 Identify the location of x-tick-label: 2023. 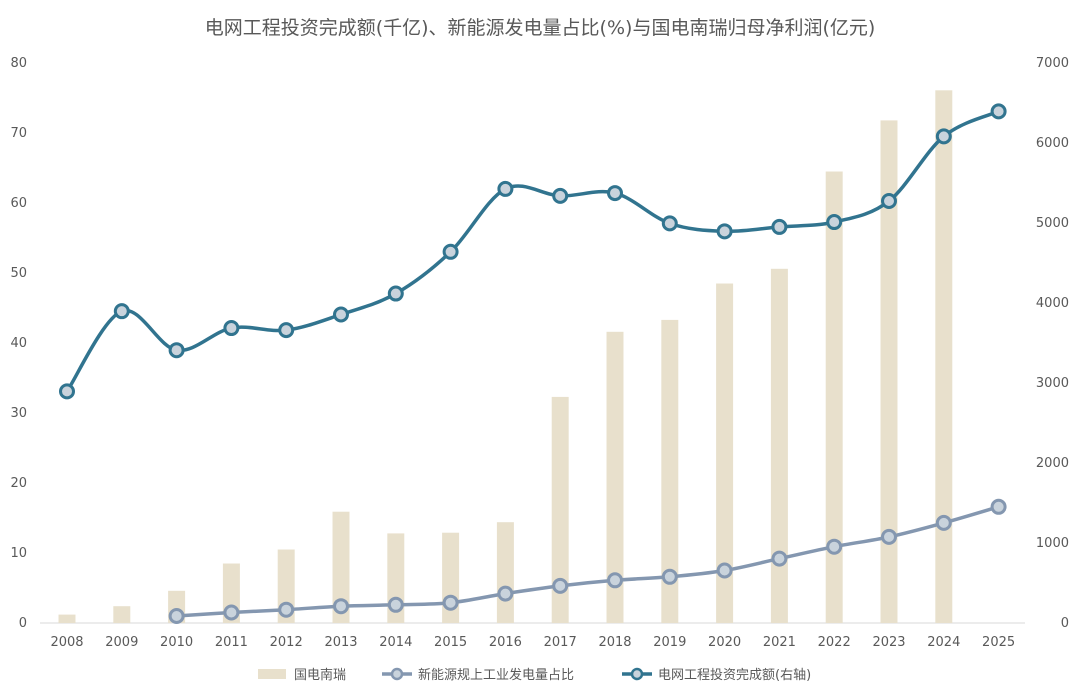
(888, 642).